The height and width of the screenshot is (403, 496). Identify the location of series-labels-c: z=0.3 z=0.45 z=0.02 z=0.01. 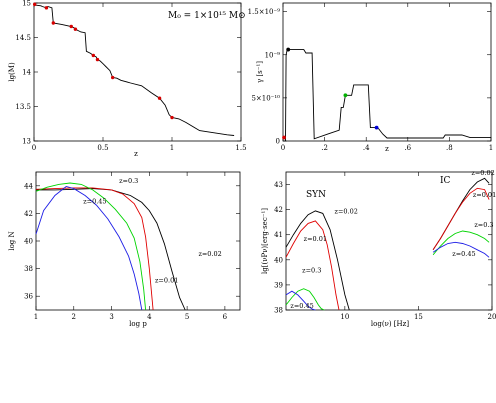
(152, 230).